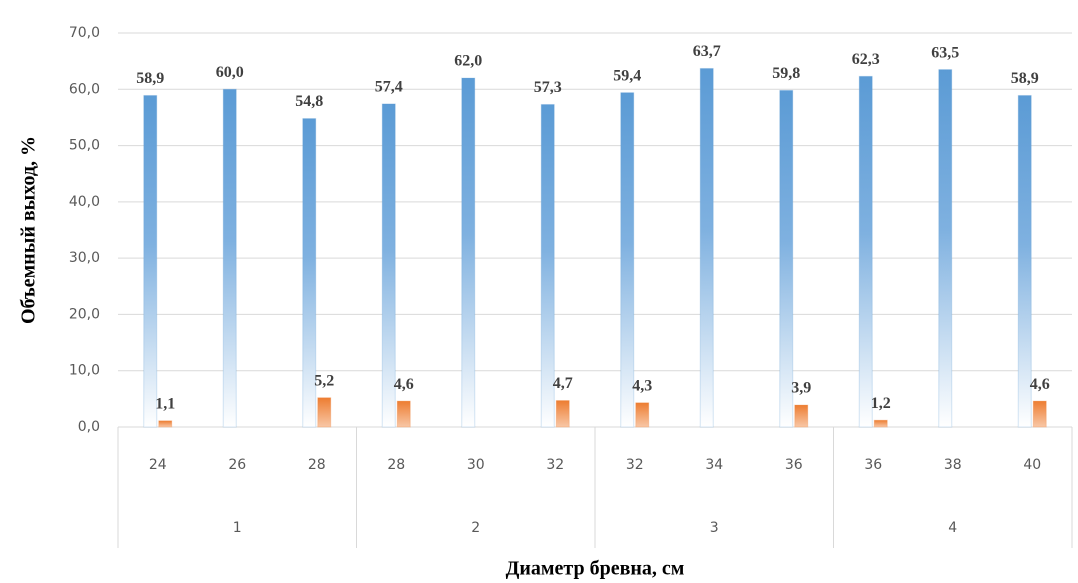 The width and height of the screenshot is (1078, 583). I want to click on data-label: 4,7, so click(563, 383).